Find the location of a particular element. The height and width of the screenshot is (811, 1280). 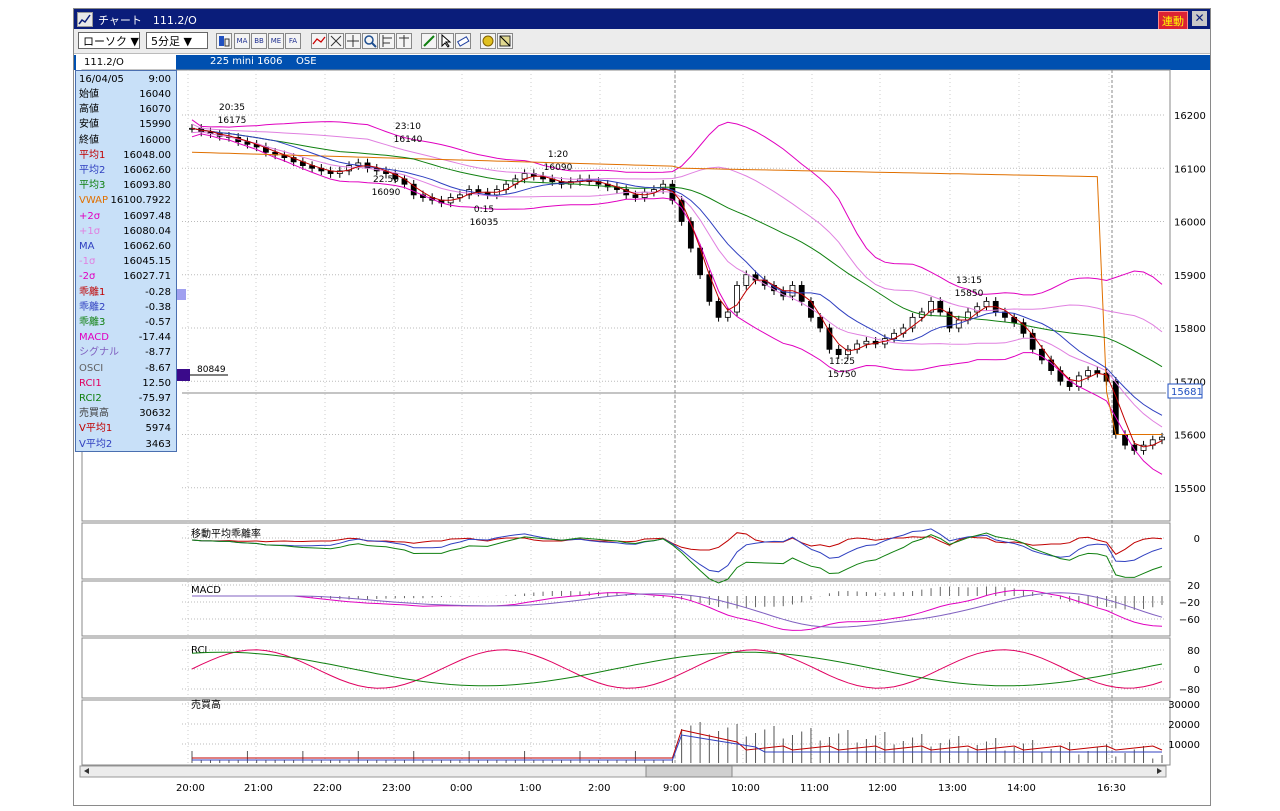

panel-row-value: 16093.80 is located at coordinates (147, 186).